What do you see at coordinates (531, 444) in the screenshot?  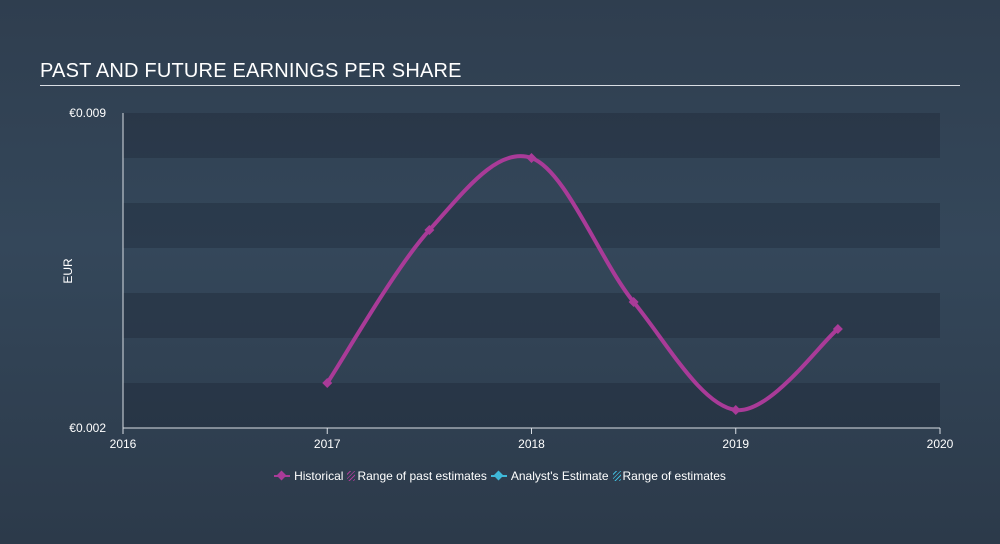 I see `x-tick-label: 2018` at bounding box center [531, 444].